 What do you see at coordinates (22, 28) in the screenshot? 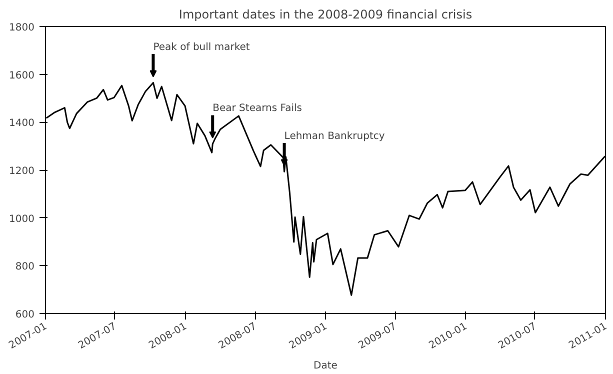
I see `y-tick-label: 1800` at bounding box center [22, 28].